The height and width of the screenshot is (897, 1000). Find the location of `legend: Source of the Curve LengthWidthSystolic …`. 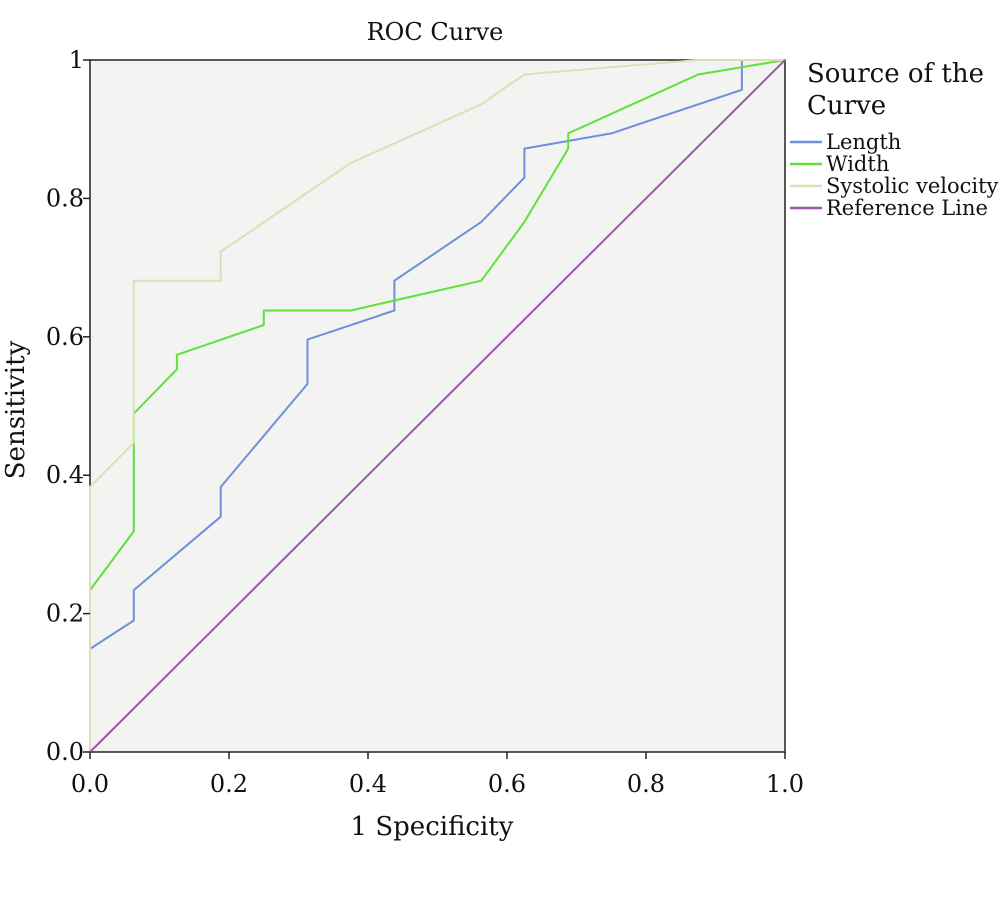

legend: Source of the Curve LengthWidthSystolic … is located at coordinates (894, 139).